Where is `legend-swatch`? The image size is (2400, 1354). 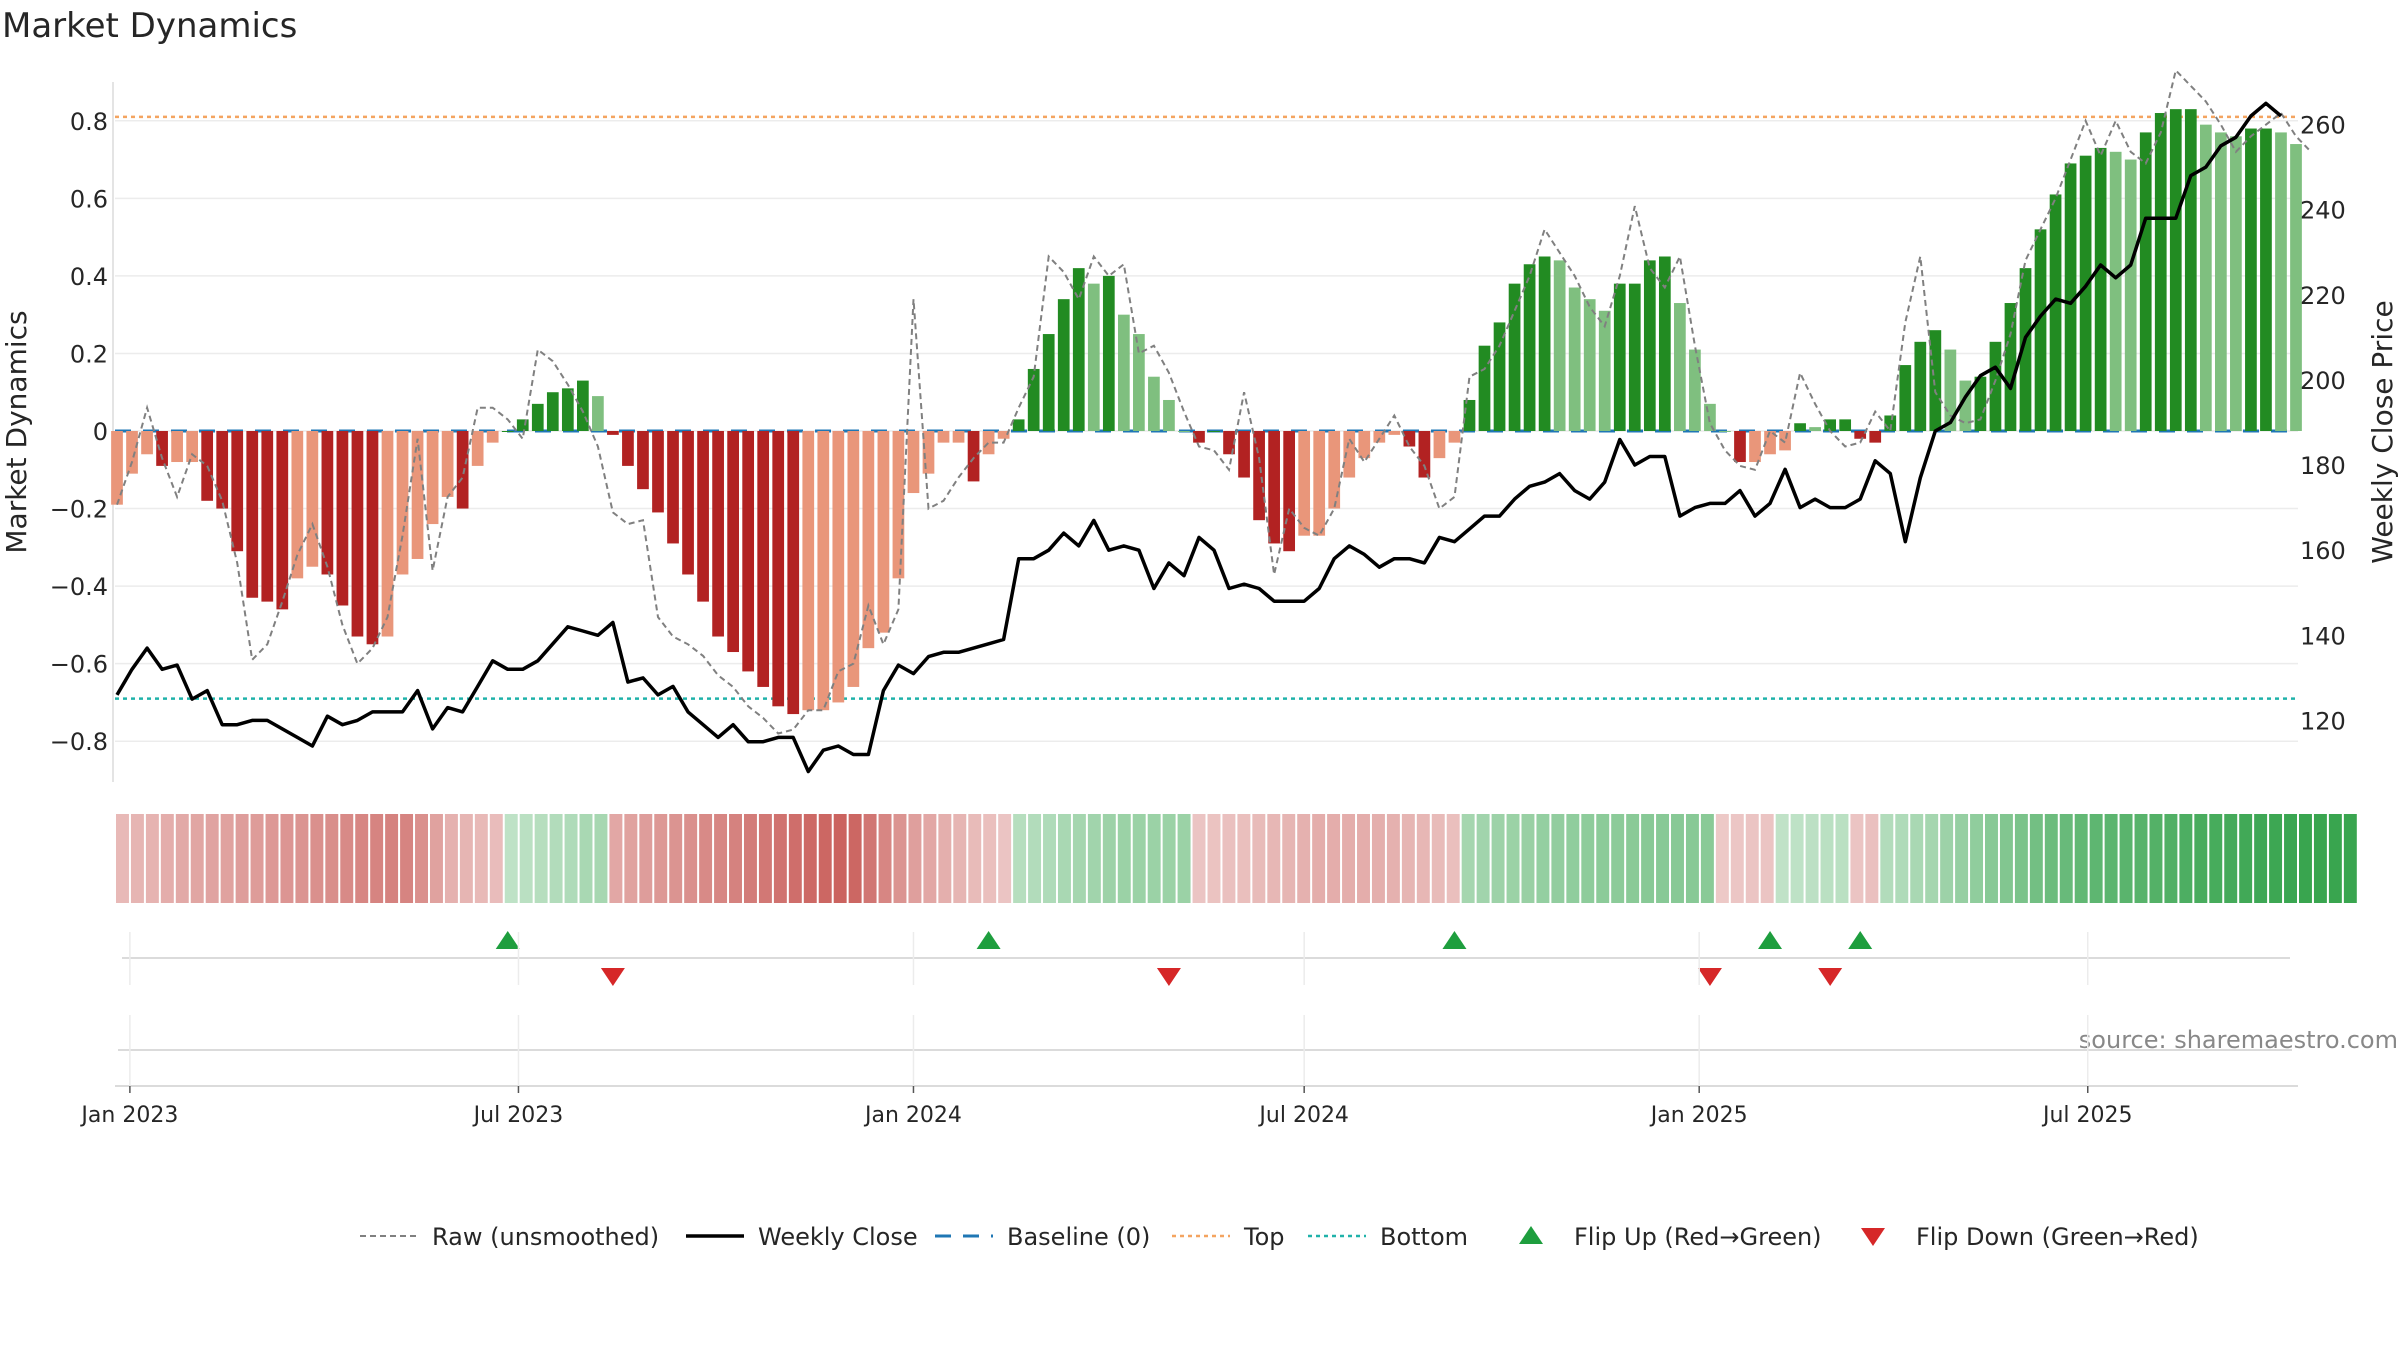 legend-swatch is located at coordinates (1531, 1235).